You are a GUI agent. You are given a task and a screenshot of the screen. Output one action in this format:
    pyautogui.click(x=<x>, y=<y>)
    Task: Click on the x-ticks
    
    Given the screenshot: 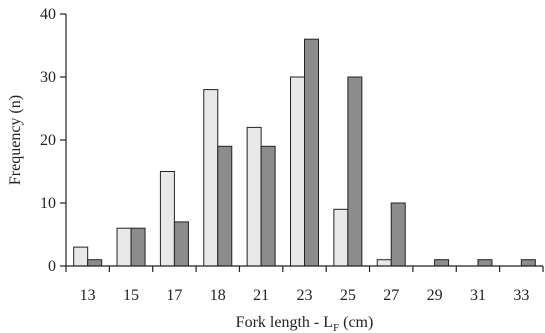 What is the action you would take?
    pyautogui.click(x=304, y=269)
    